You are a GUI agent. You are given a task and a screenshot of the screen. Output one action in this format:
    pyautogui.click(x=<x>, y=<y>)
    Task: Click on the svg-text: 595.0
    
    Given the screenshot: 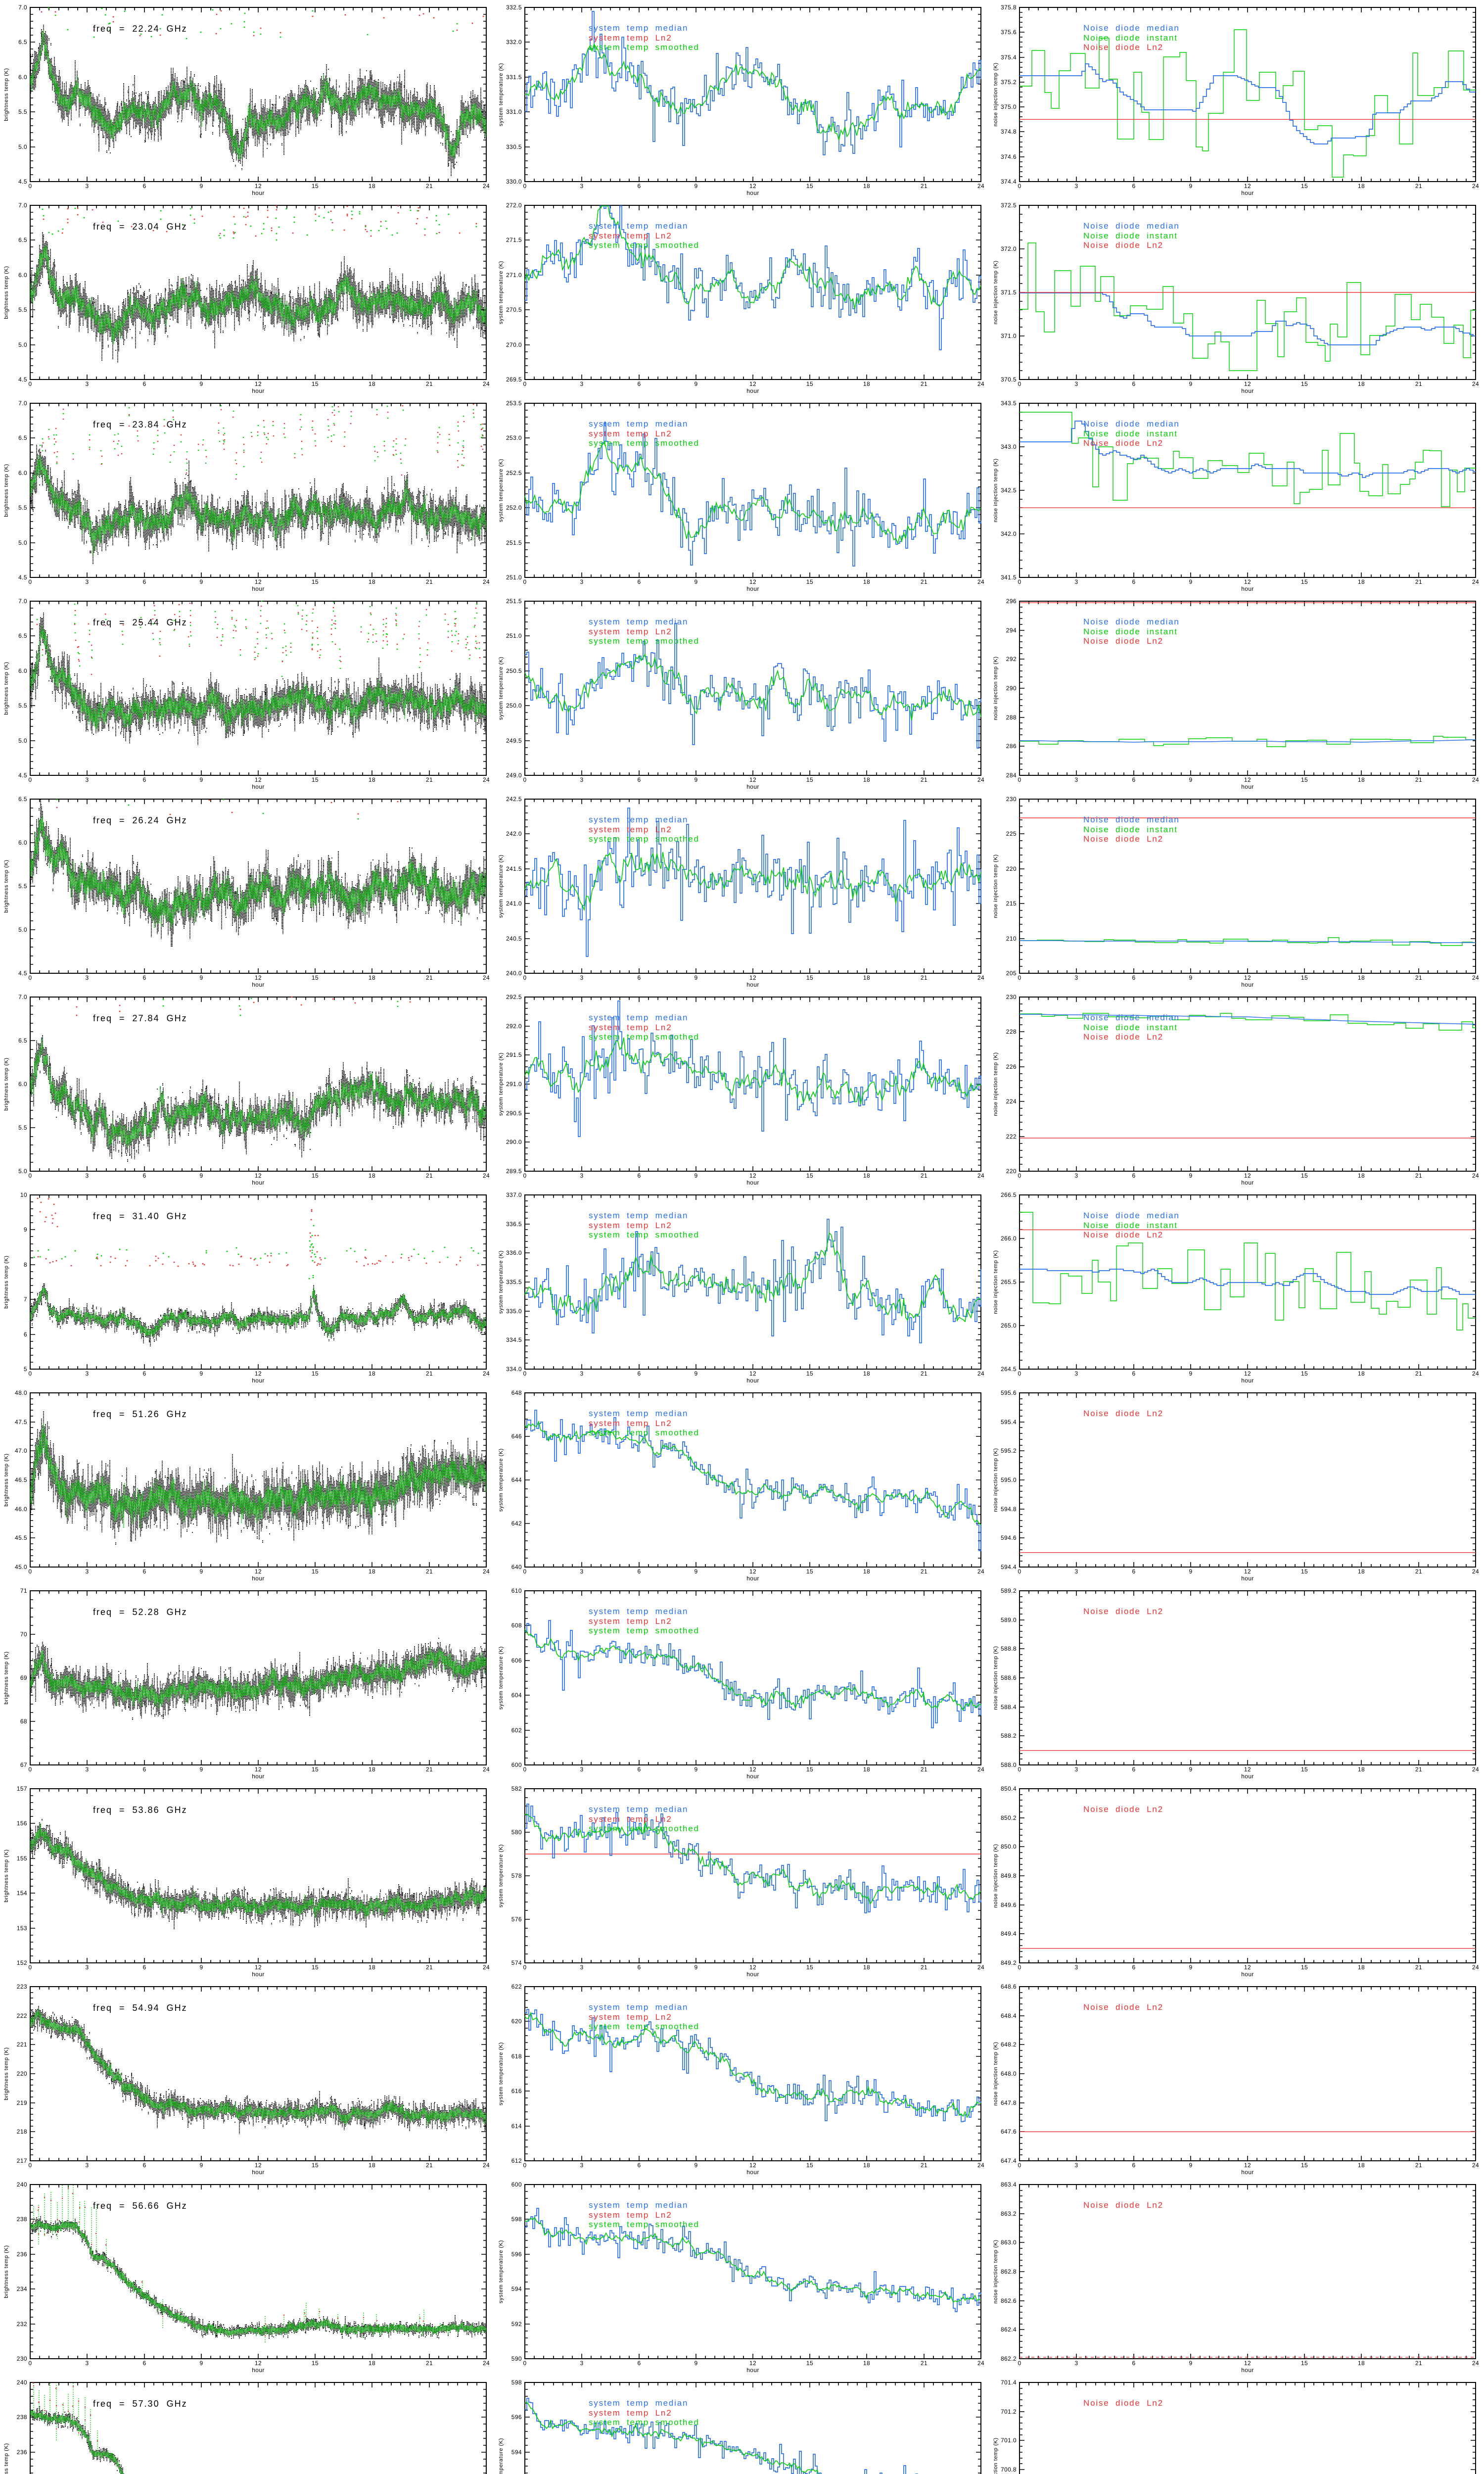 What is the action you would take?
    pyautogui.click(x=1009, y=1479)
    